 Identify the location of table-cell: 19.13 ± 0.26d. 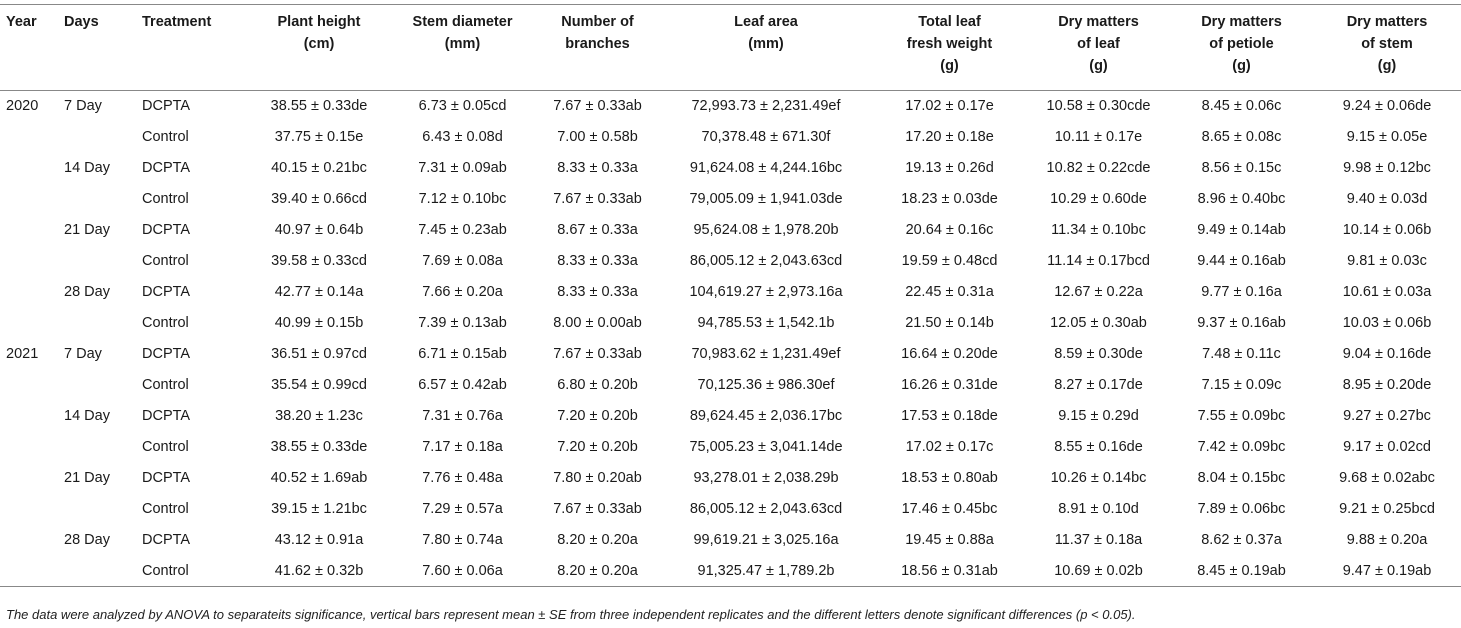
(949, 168).